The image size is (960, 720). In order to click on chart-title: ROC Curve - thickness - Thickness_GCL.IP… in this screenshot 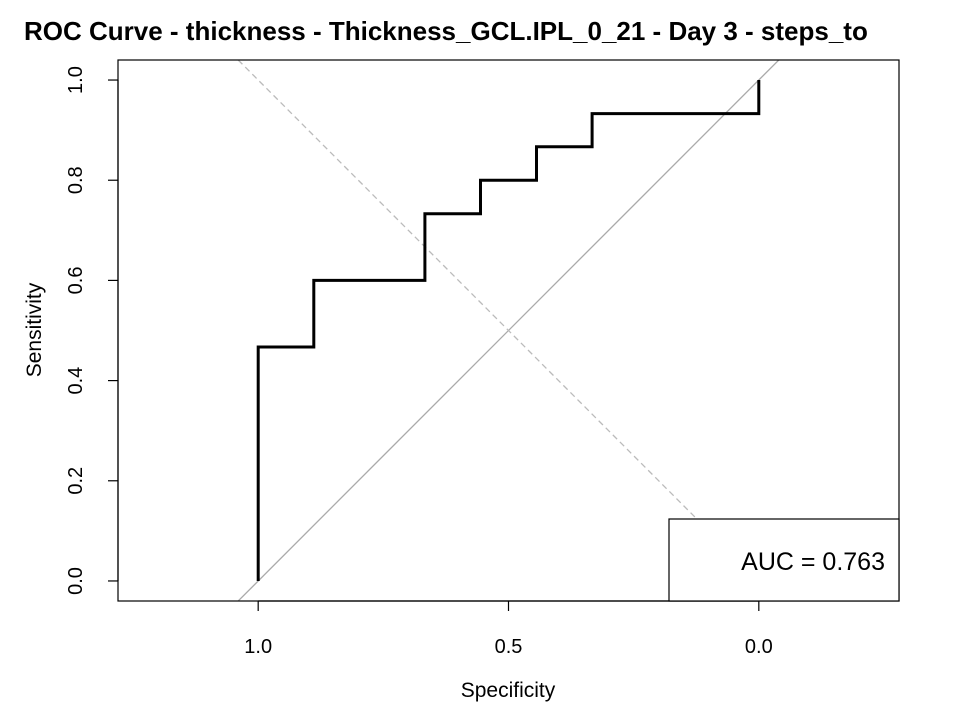, I will do `click(446, 31)`.